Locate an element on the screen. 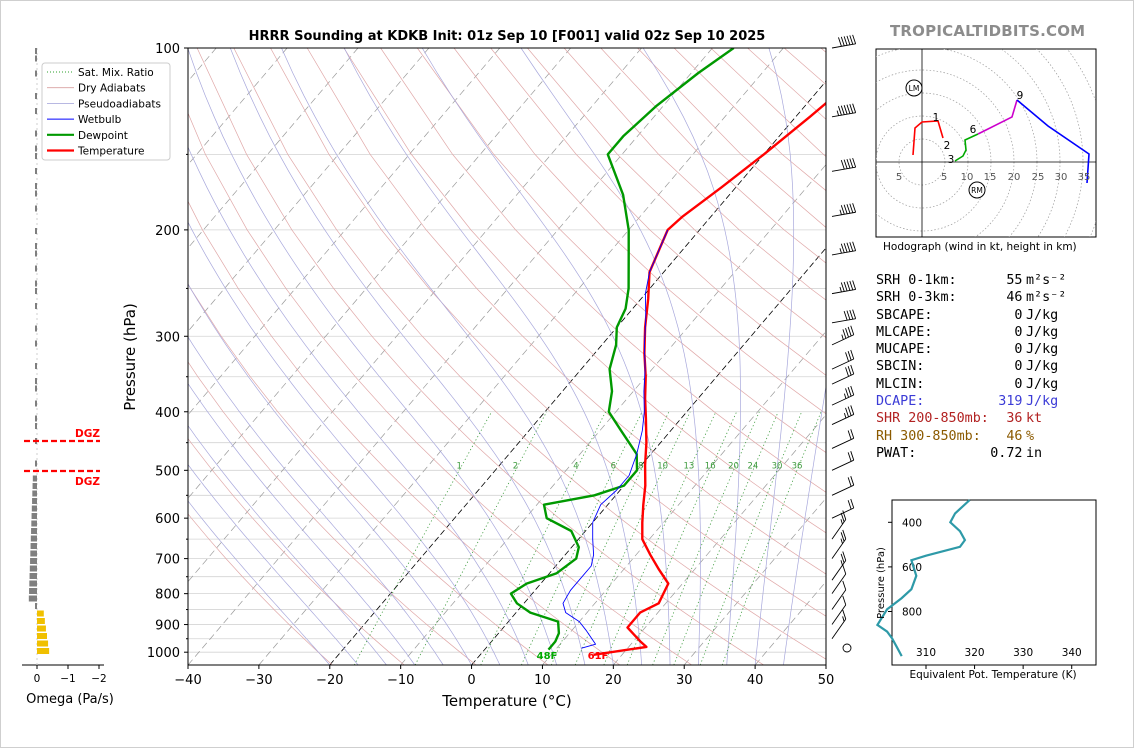 The width and height of the screenshot is (1134, 748). legend-label: Wetbulb is located at coordinates (100, 120).